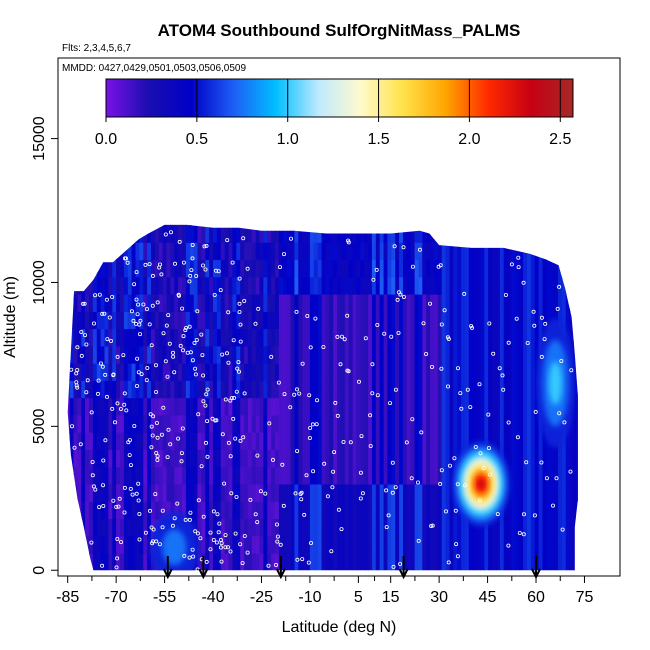 The height and width of the screenshot is (650, 650). What do you see at coordinates (39, 426) in the screenshot?
I see `y-tick-label: 5000` at bounding box center [39, 426].